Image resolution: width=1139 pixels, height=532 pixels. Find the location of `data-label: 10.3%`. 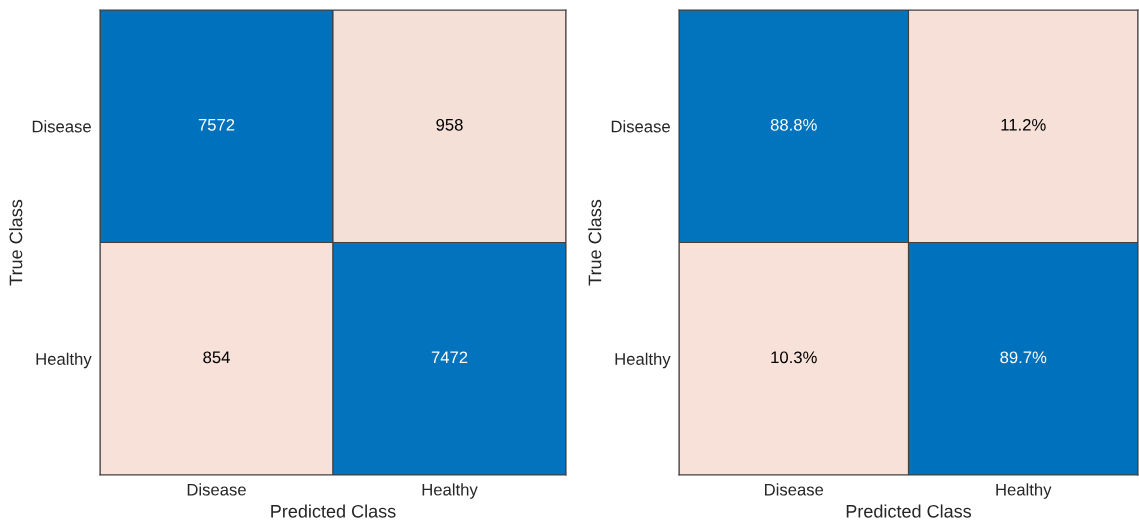

data-label: 10.3% is located at coordinates (794, 357).